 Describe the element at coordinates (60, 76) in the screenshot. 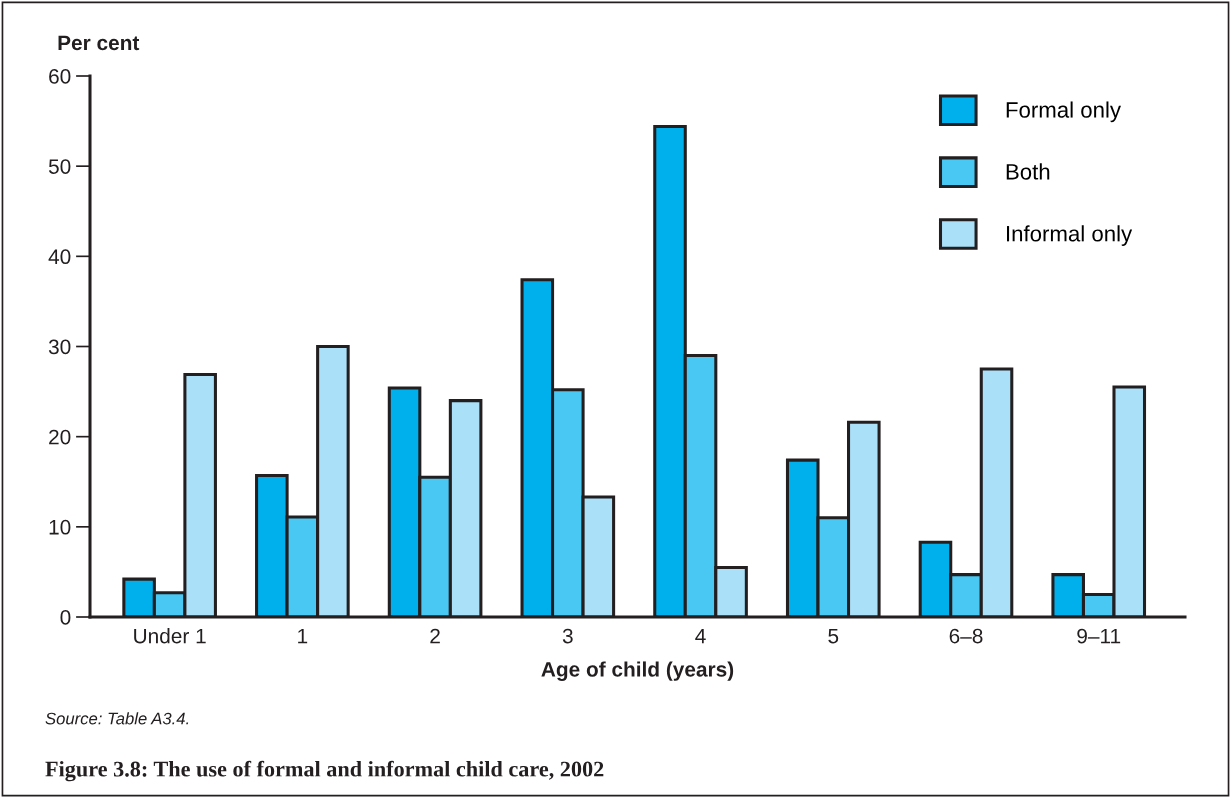

I see `y-tick-label: 60` at that location.